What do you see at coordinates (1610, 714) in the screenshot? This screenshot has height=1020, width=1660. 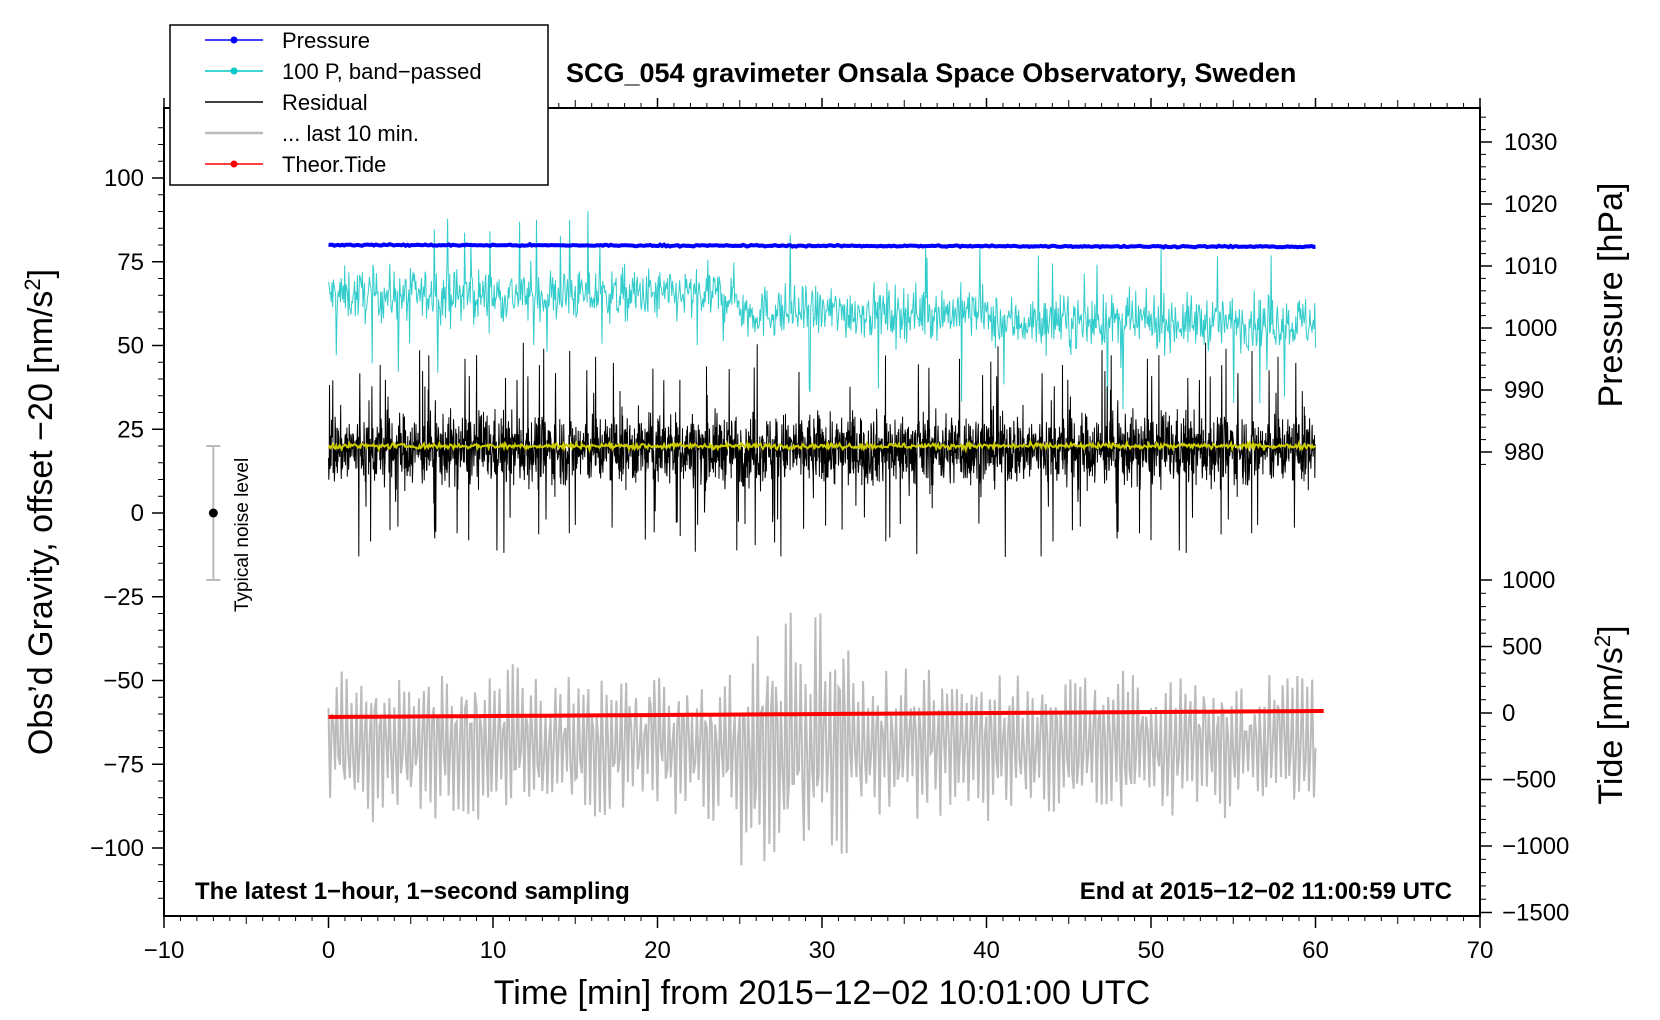 I see `tide-axis-title: Tide [nm/s2]` at bounding box center [1610, 714].